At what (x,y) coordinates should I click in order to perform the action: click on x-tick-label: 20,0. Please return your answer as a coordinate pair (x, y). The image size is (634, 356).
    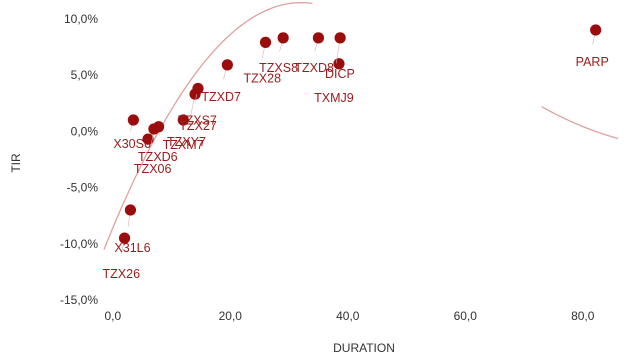
    Looking at the image, I should click on (231, 316).